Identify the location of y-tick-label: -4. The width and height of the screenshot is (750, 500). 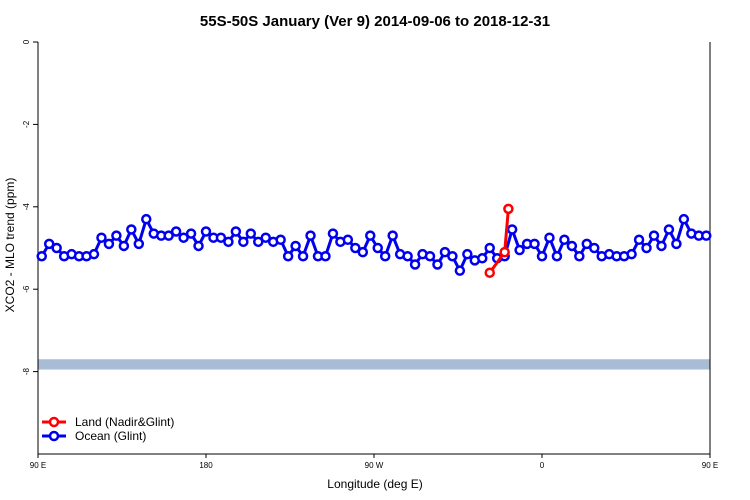
(26, 207).